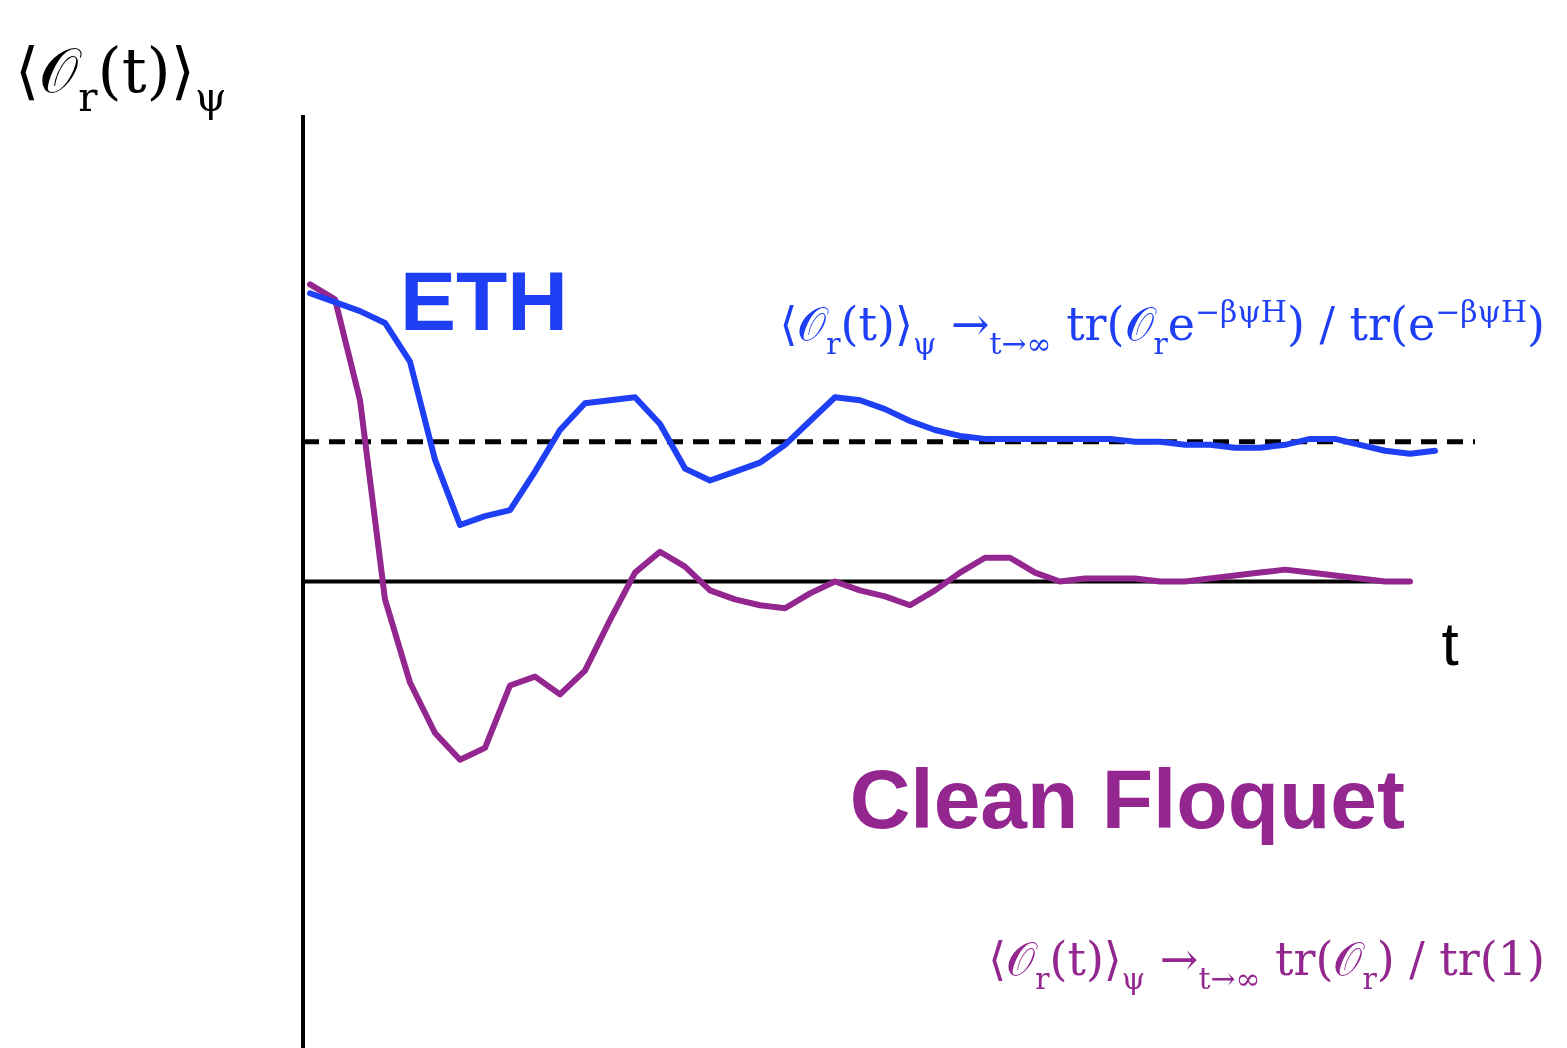 Image resolution: width=1567 pixels, height=1048 pixels. What do you see at coordinates (1127, 799) in the screenshot?
I see `series-label: Clean Floquet` at bounding box center [1127, 799].